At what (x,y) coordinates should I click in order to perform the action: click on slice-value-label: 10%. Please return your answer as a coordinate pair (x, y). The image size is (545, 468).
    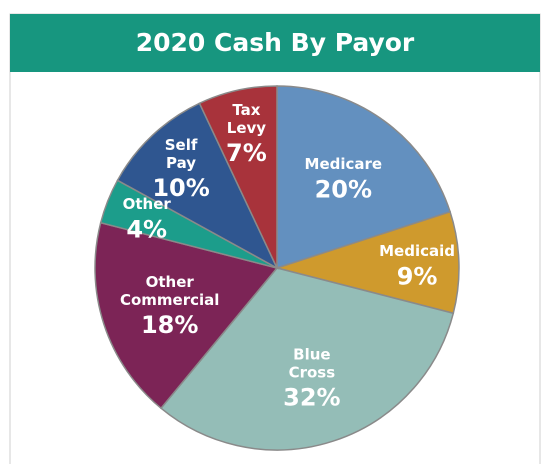
    Looking at the image, I should click on (180, 188).